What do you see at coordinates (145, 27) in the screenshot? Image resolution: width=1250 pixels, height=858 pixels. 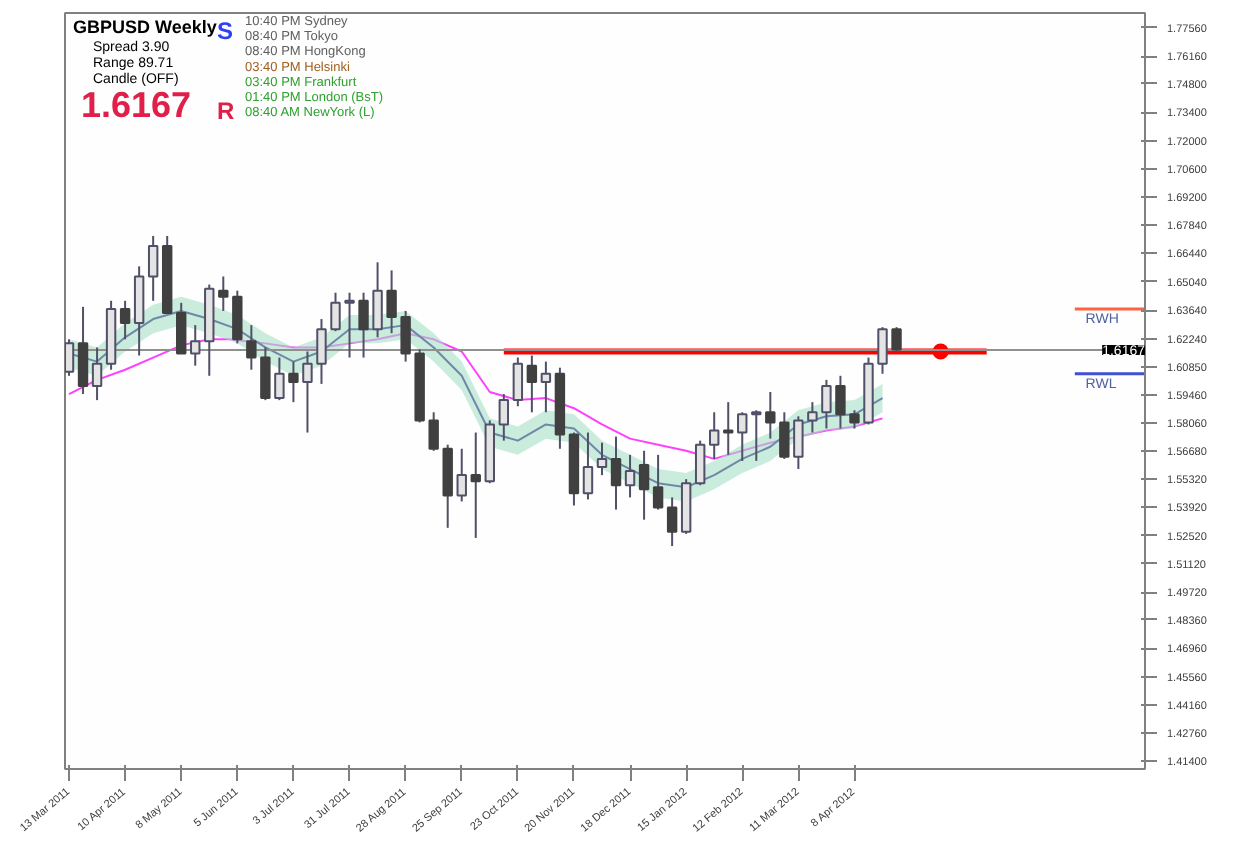 I see `annotation: GBPUSD Weekly` at bounding box center [145, 27].